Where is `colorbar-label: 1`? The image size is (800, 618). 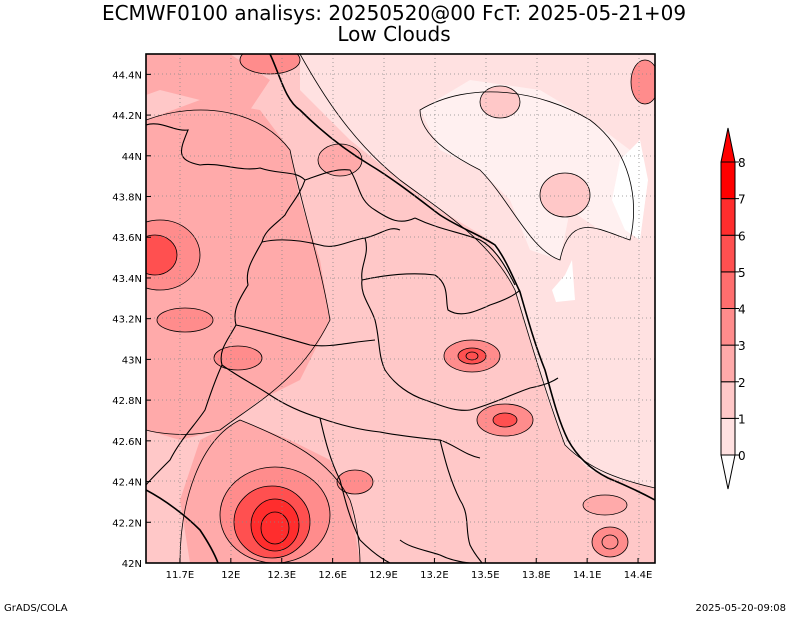 colorbar-label: 1 is located at coordinates (742, 419).